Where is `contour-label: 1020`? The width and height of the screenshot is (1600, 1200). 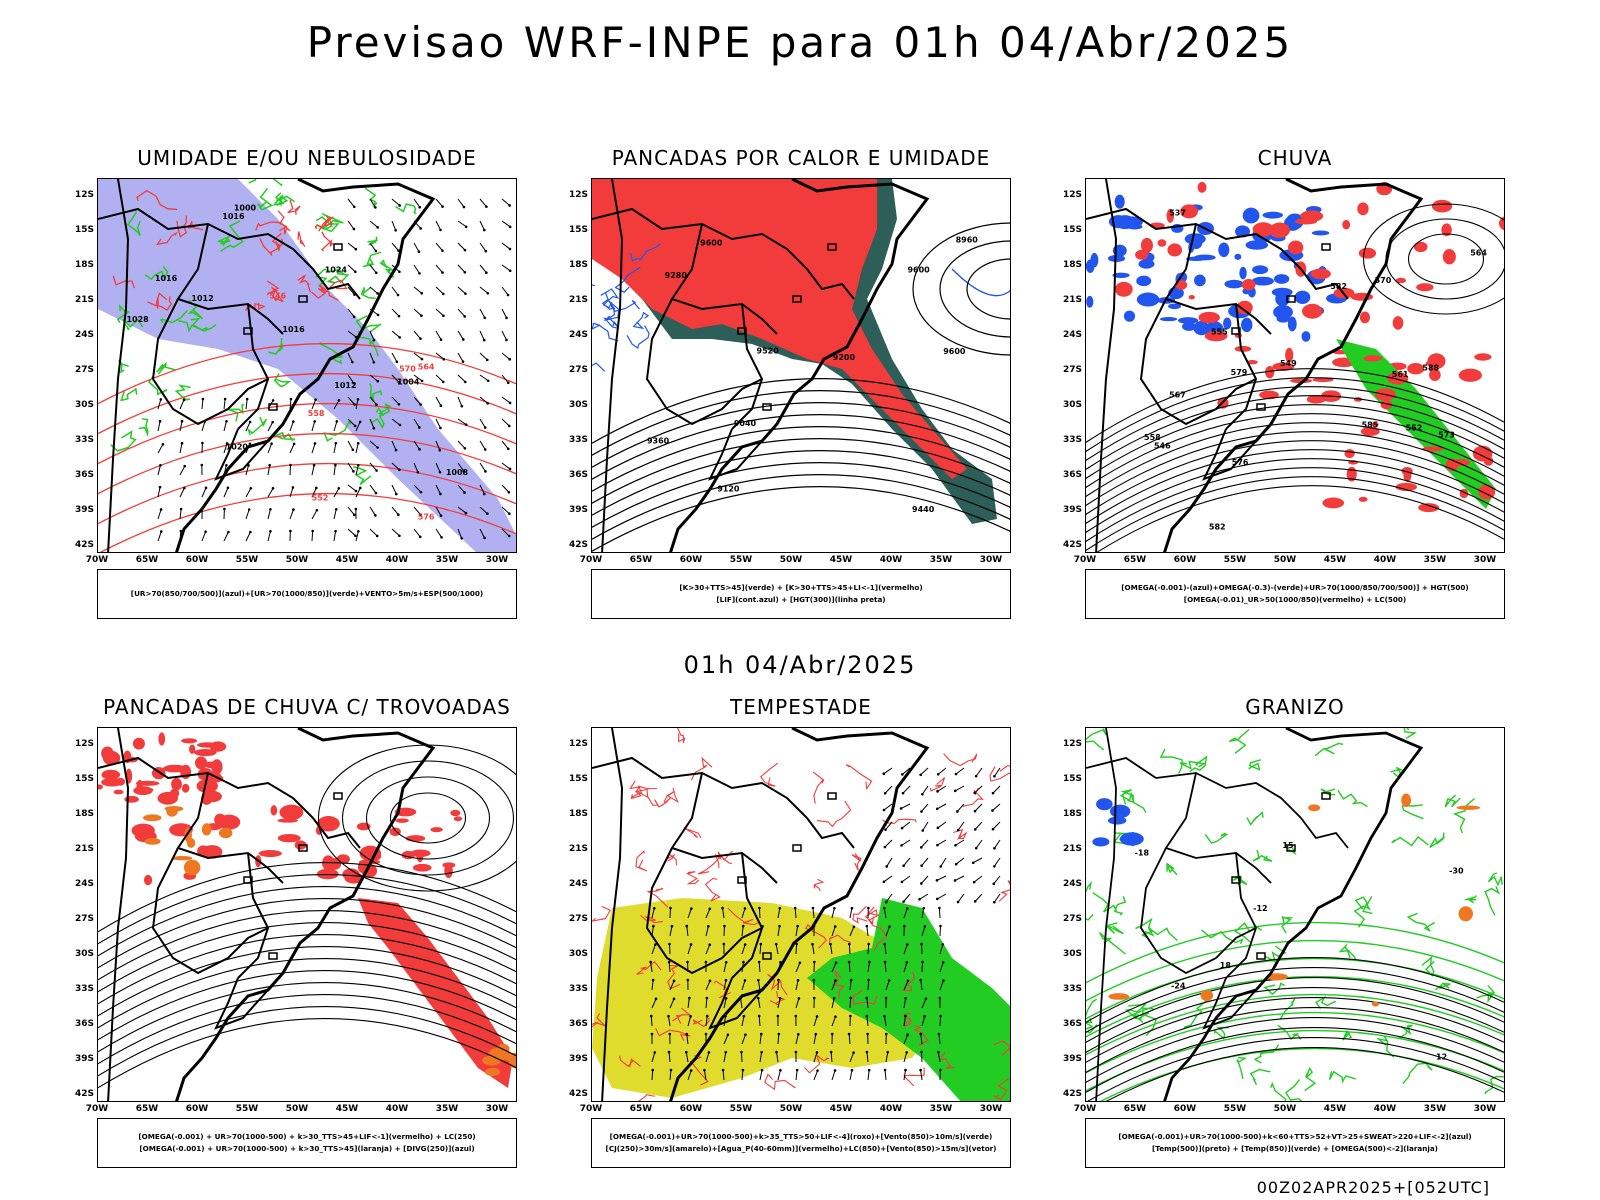 contour-label: 1020 is located at coordinates (237, 447).